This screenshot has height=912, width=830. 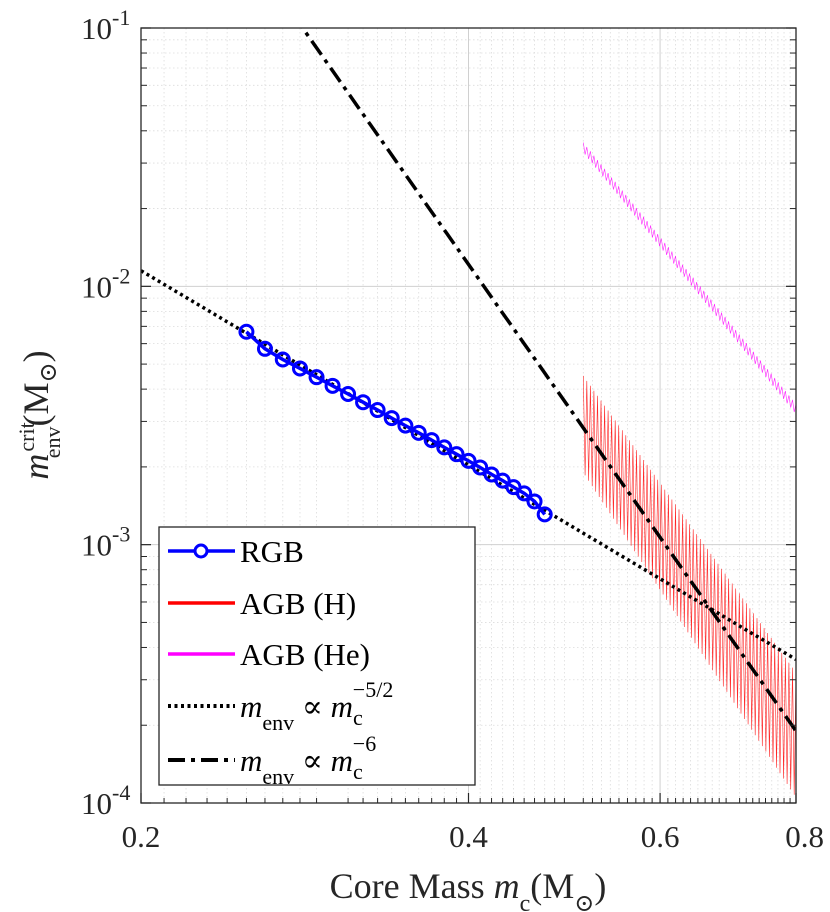 What do you see at coordinates (272, 551) in the screenshot?
I see `legend-label-rgb: RGB` at bounding box center [272, 551].